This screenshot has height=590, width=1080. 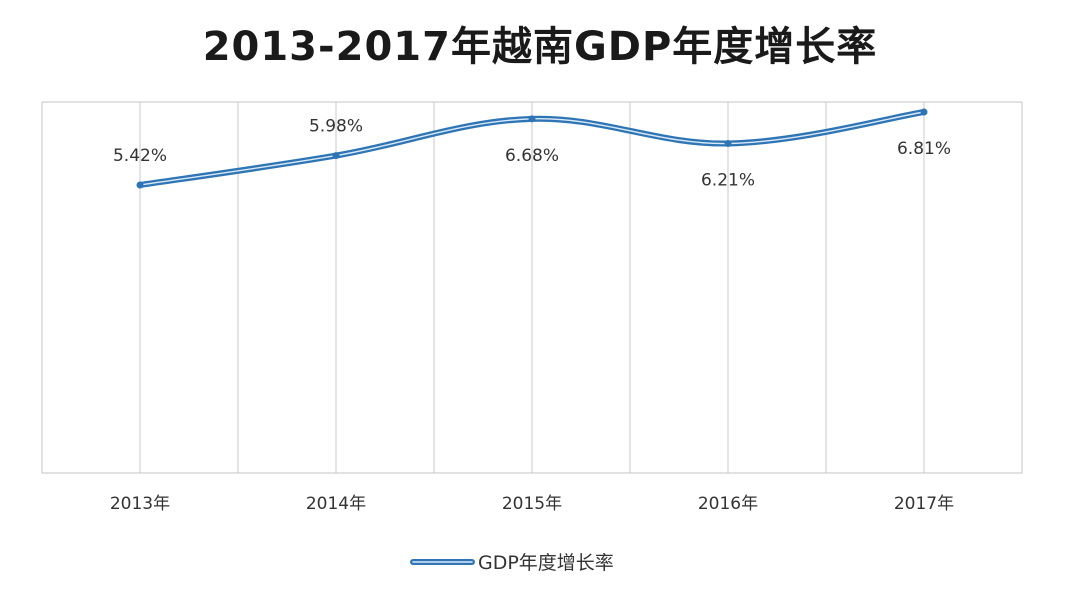 I want to click on x-tick-label: 2015年, so click(x=532, y=504).